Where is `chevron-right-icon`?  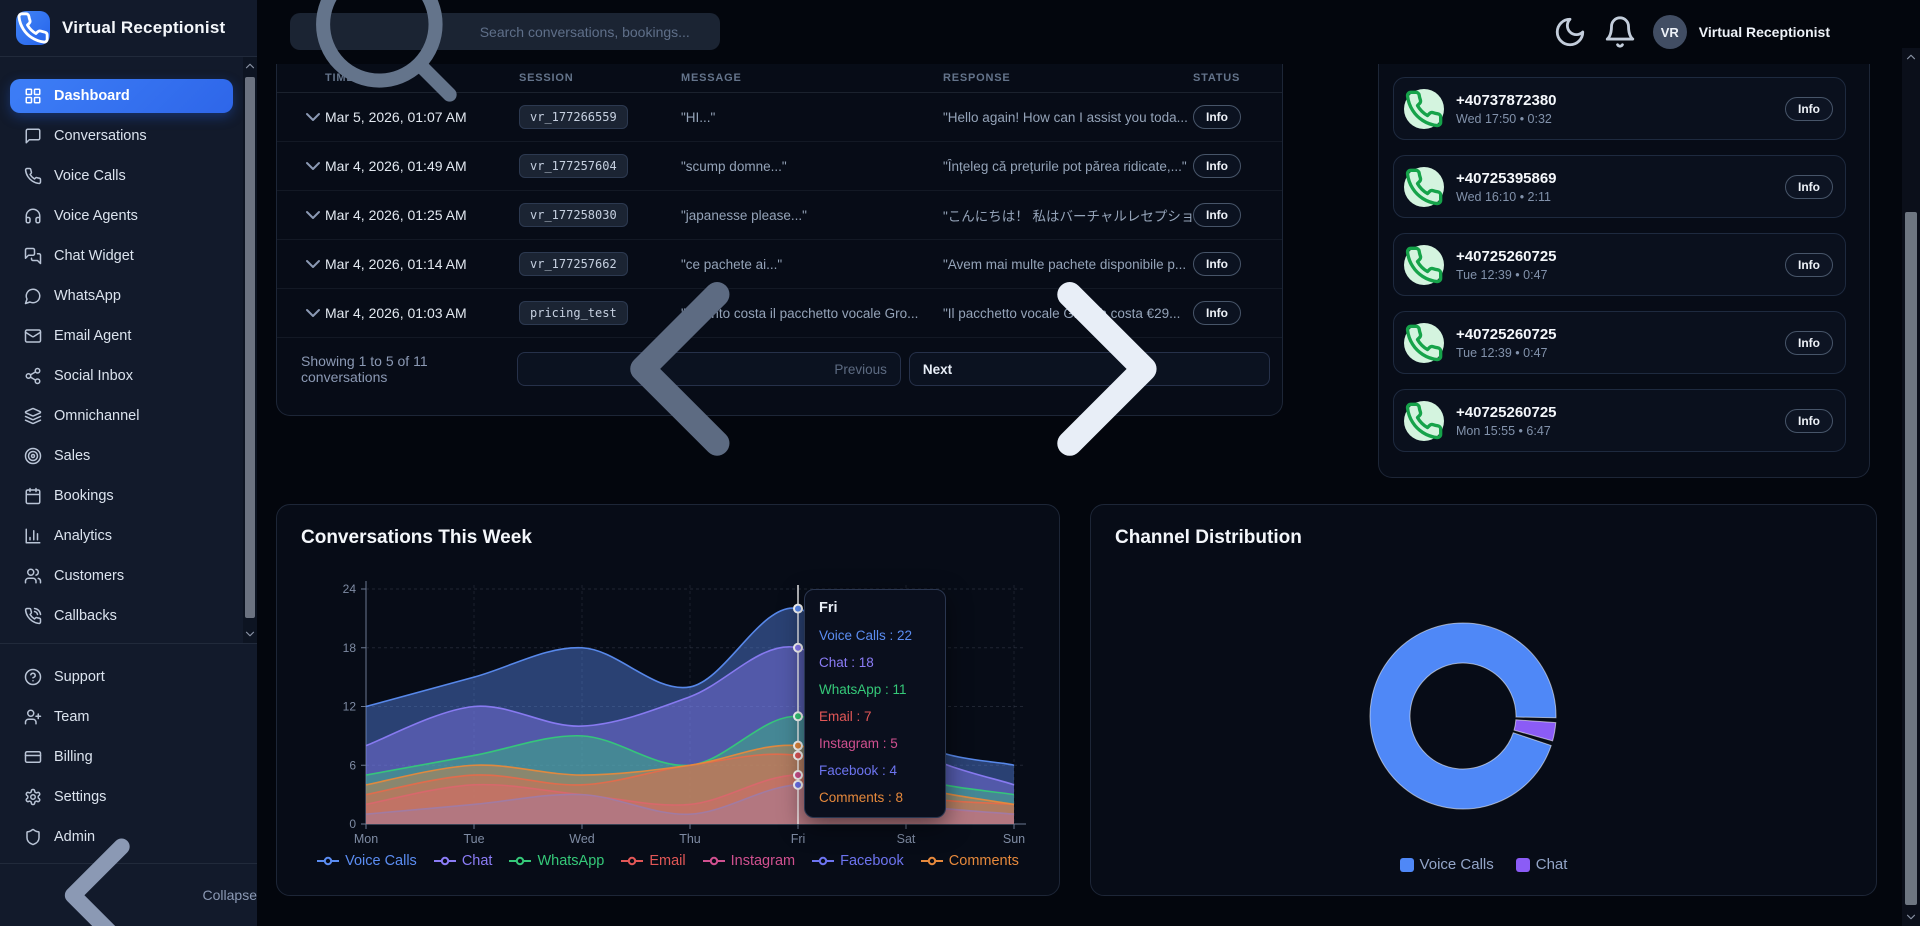 chevron-right-icon is located at coordinates (1107, 369).